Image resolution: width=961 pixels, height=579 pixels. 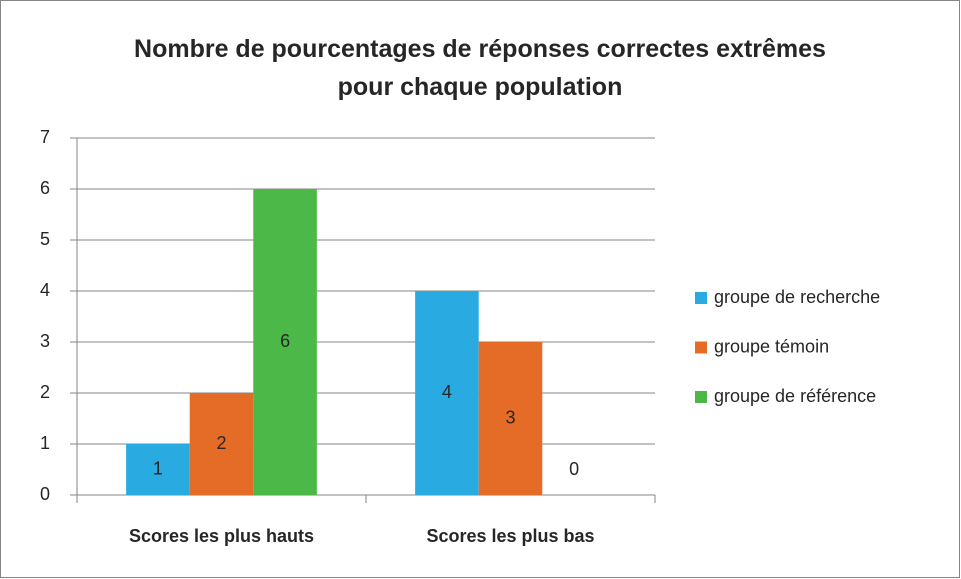 I want to click on legend-label: groupe de référence, so click(x=795, y=396).